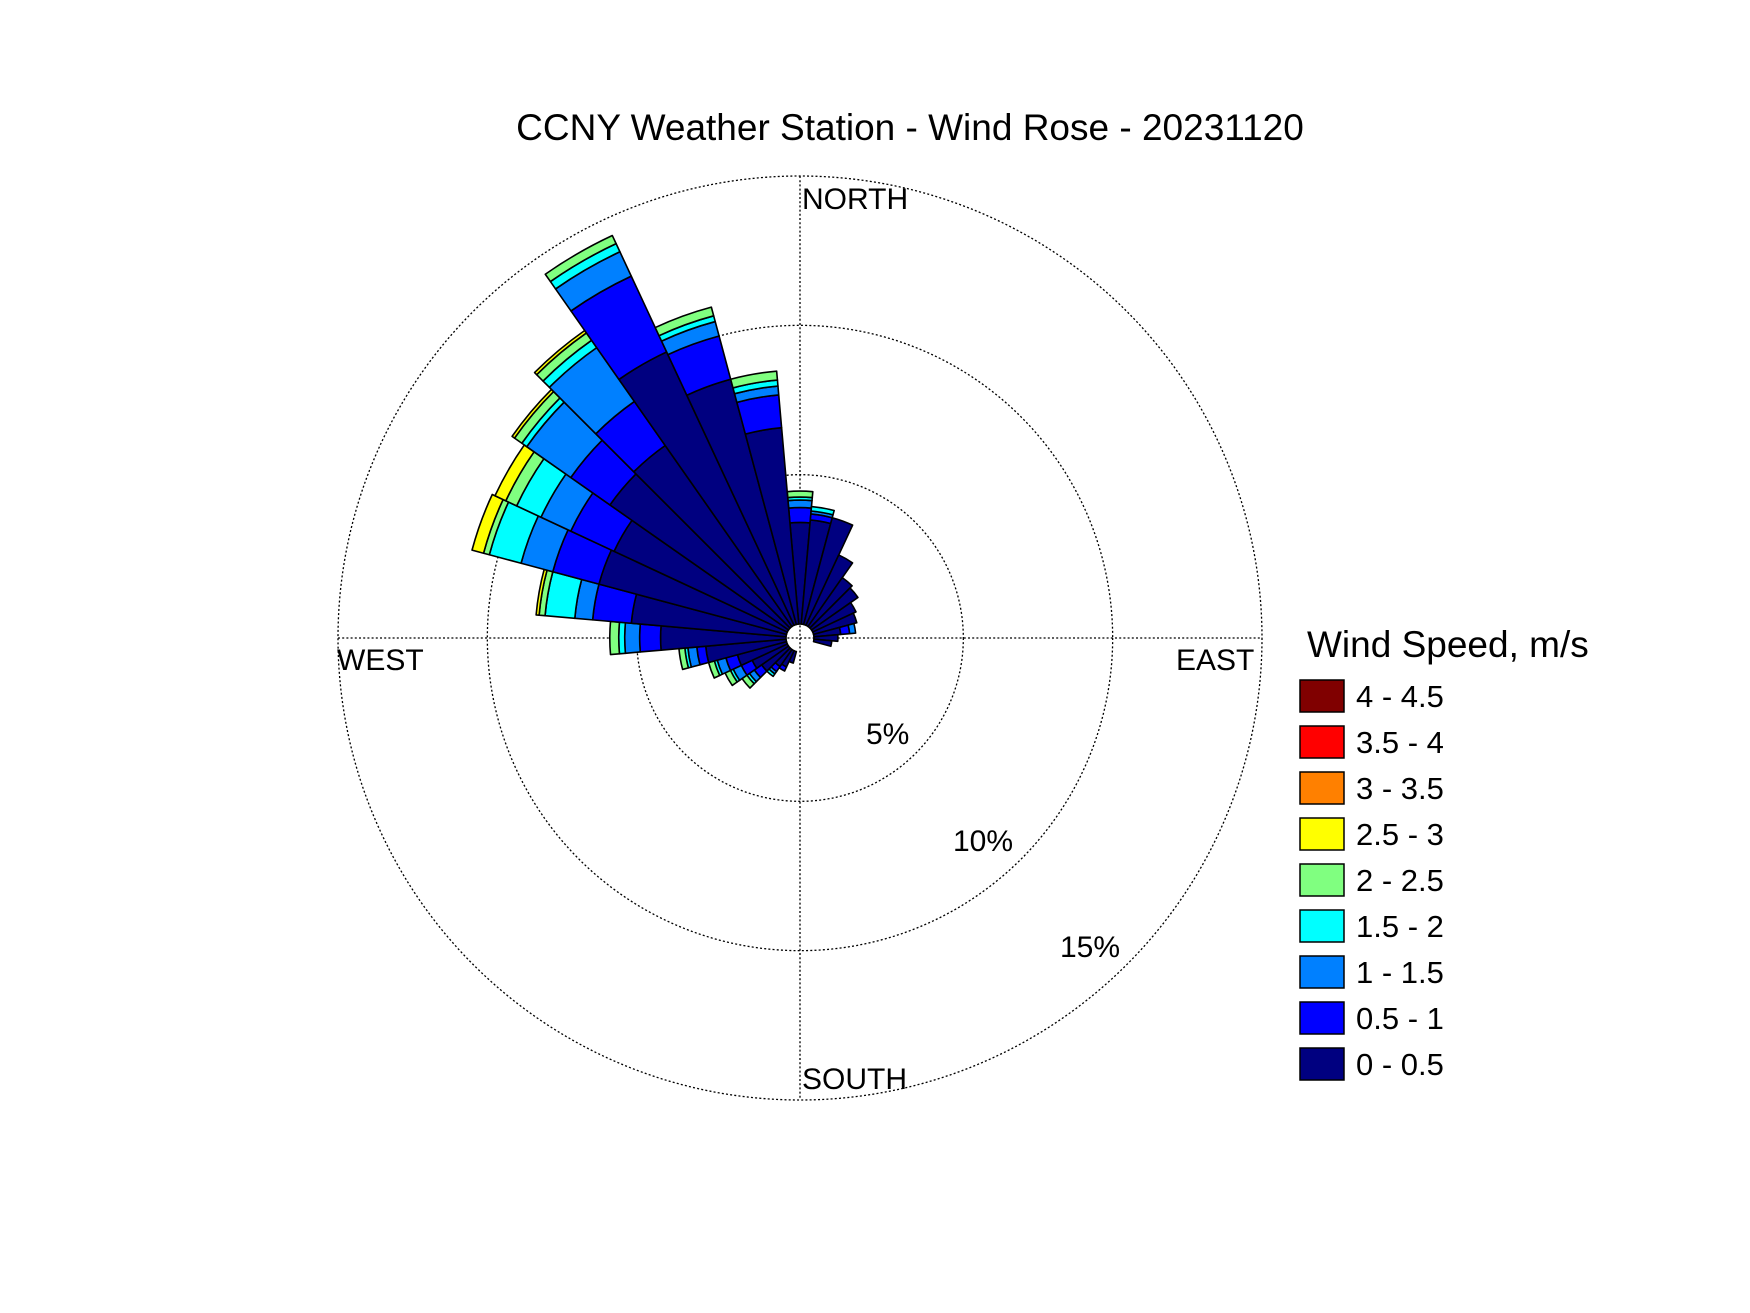  Describe the element at coordinates (1215, 660) in the screenshot. I see `compass-label-east: EAST` at that location.